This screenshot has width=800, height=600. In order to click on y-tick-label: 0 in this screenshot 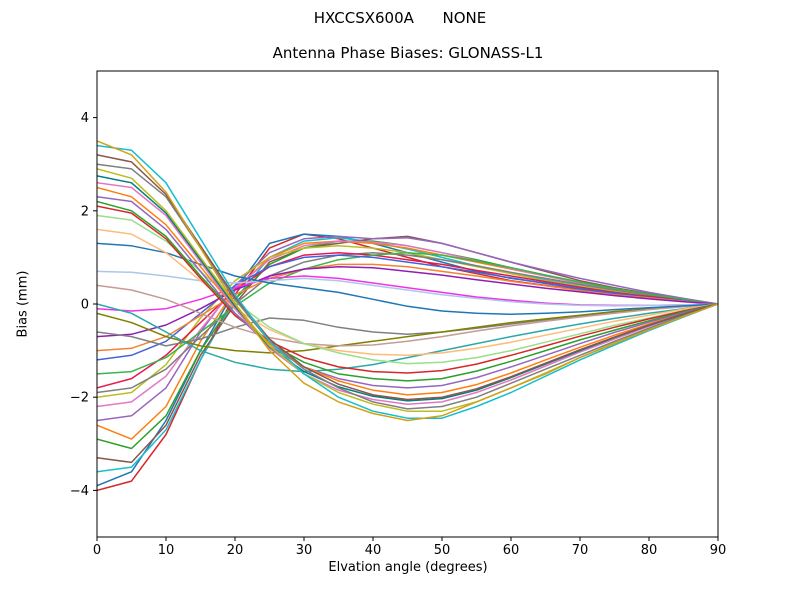, I will do `click(85, 305)`.